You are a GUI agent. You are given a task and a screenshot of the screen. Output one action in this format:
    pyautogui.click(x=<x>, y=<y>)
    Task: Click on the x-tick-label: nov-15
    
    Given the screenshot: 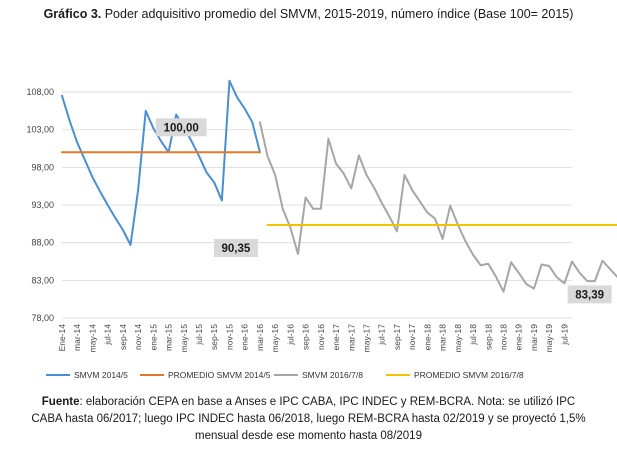 What is the action you would take?
    pyautogui.click(x=229, y=337)
    